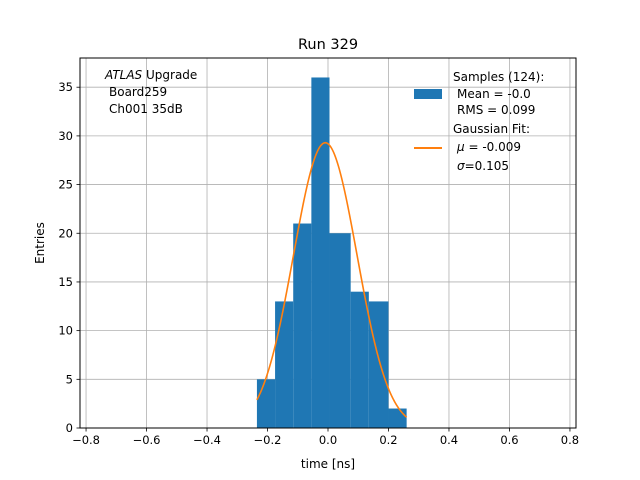 The width and height of the screenshot is (640, 480). Describe the element at coordinates (570, 440) in the screenshot. I see `x-tick-label: 0.8` at that location.